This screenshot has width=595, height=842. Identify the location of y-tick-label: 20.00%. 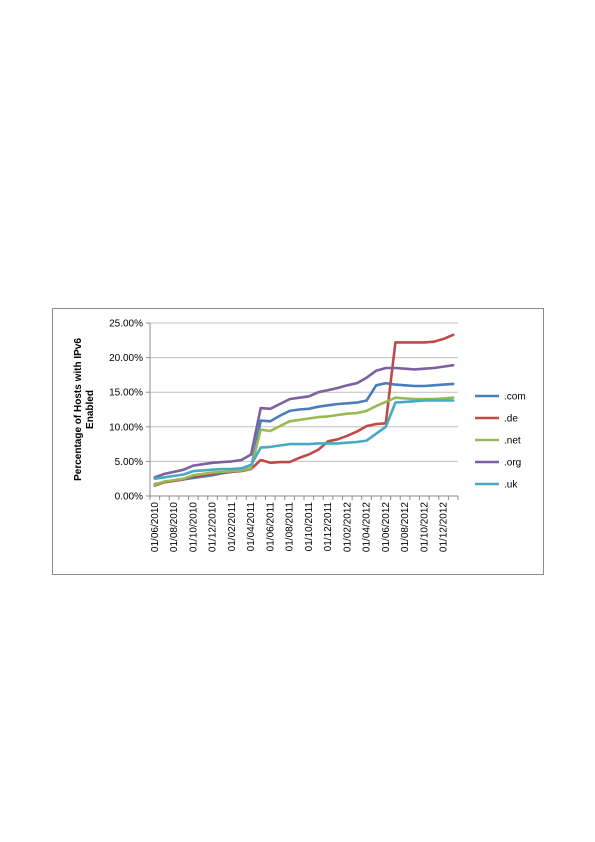
(126, 358).